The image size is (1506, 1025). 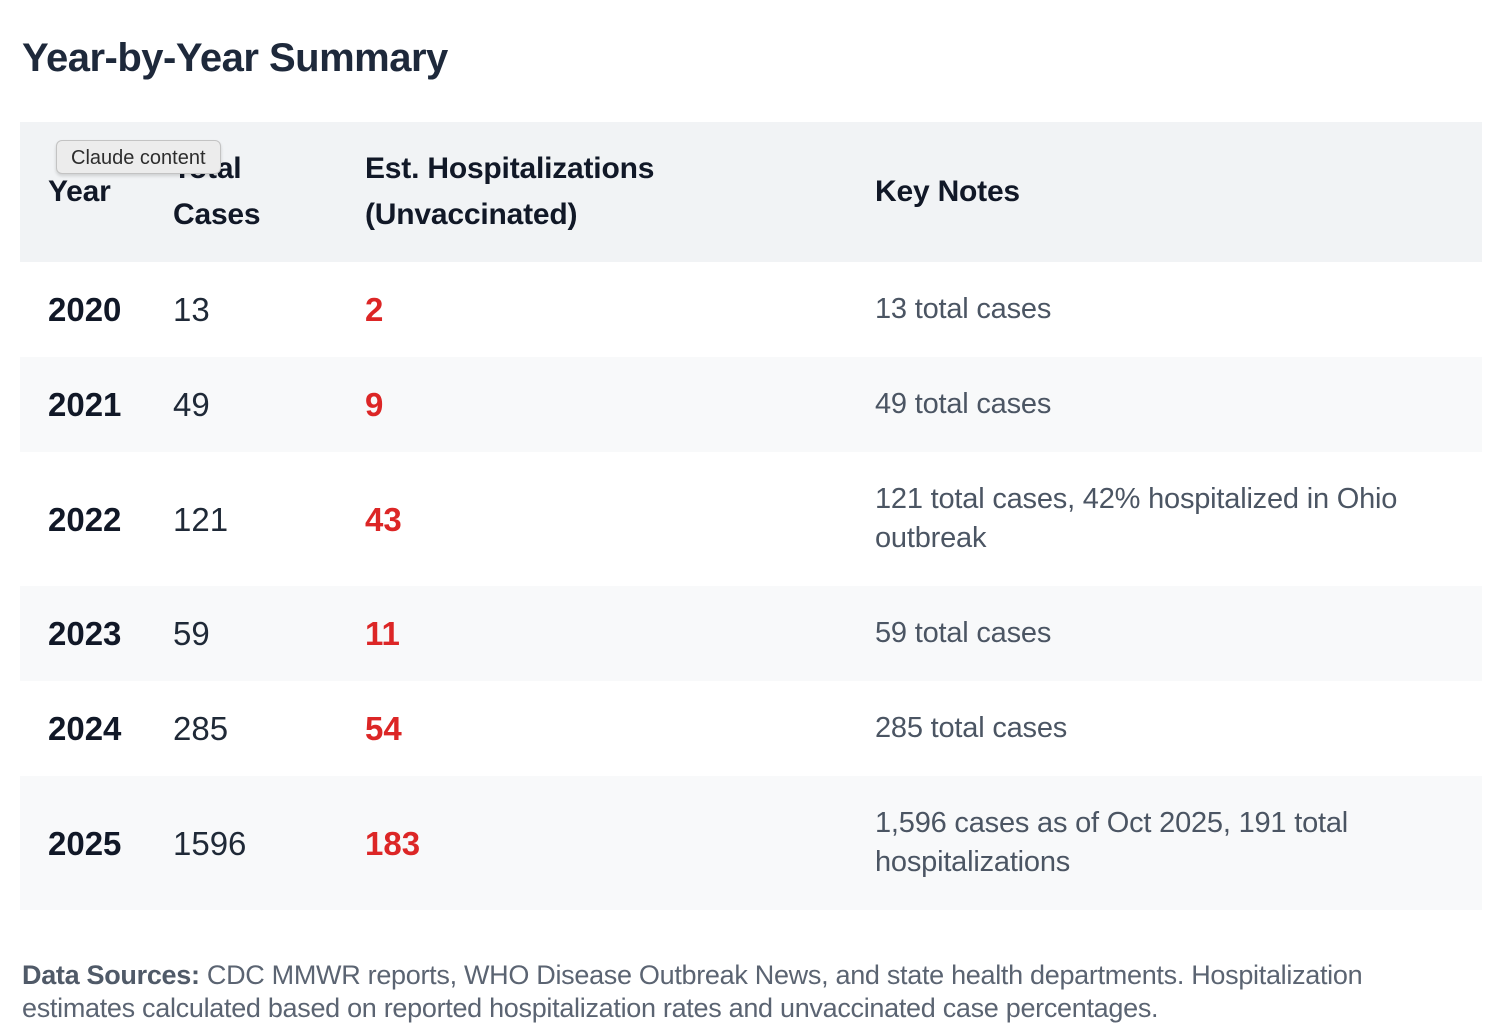 I want to click on table-row: 2021 49 9 49 total cases, so click(x=751, y=404).